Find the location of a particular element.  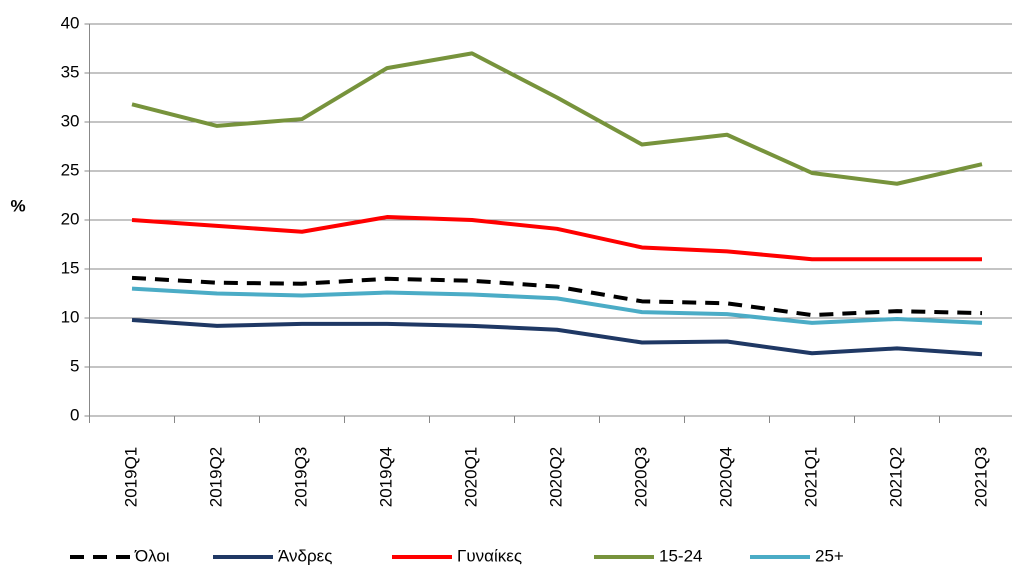

y-tick-label: 35 is located at coordinates (70, 71).